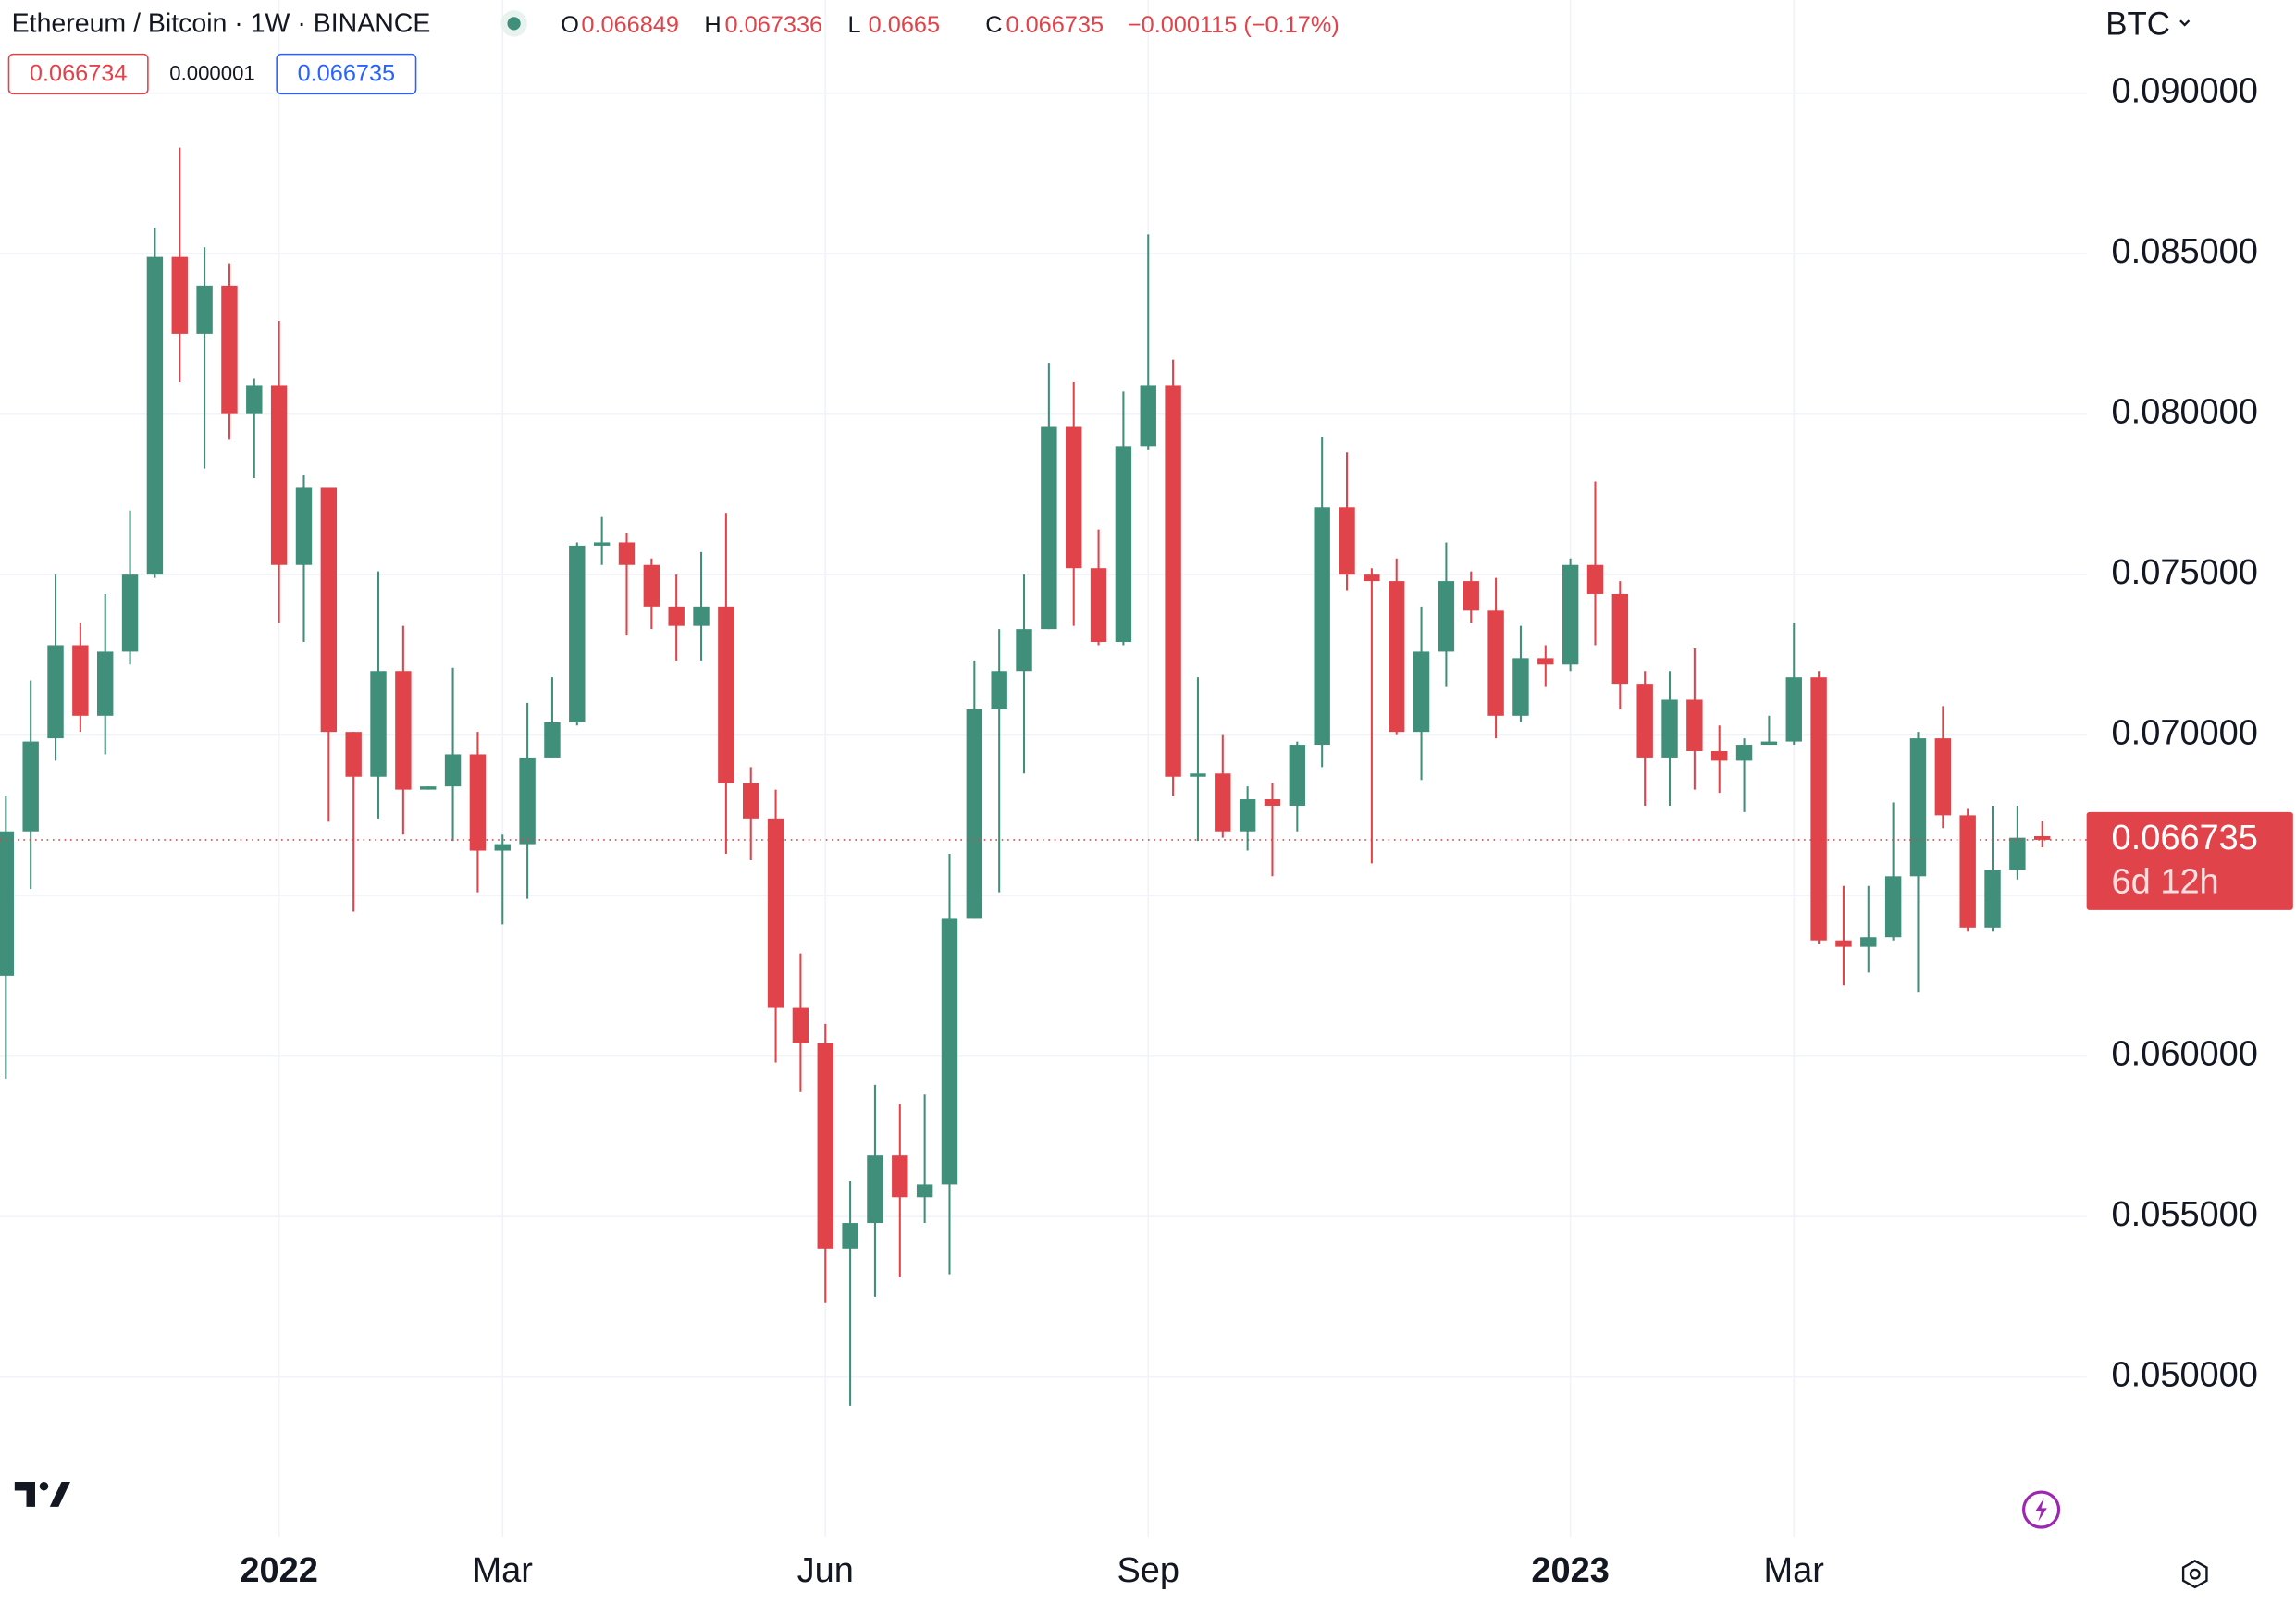 This screenshot has height=1604, width=2296. I want to click on ohlc-key: L, so click(854, 25).